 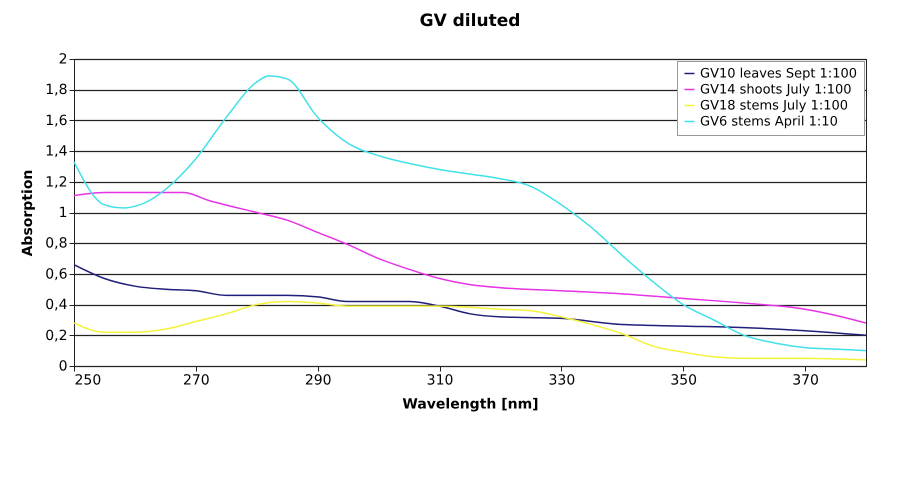 What do you see at coordinates (56, 244) in the screenshot?
I see `y-tick-label: 0,8` at bounding box center [56, 244].